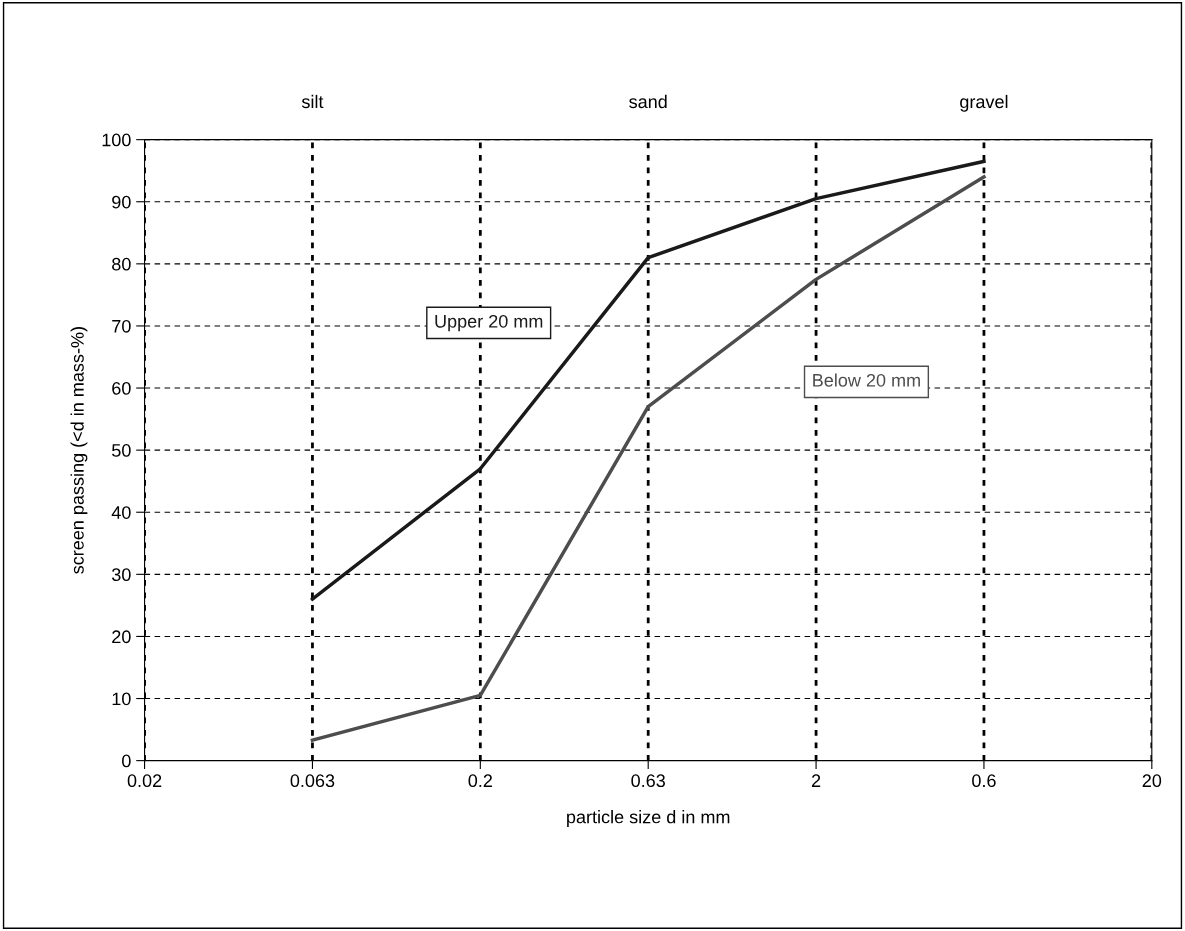  Describe the element at coordinates (648, 101) in the screenshot. I see `text: sand` at that location.